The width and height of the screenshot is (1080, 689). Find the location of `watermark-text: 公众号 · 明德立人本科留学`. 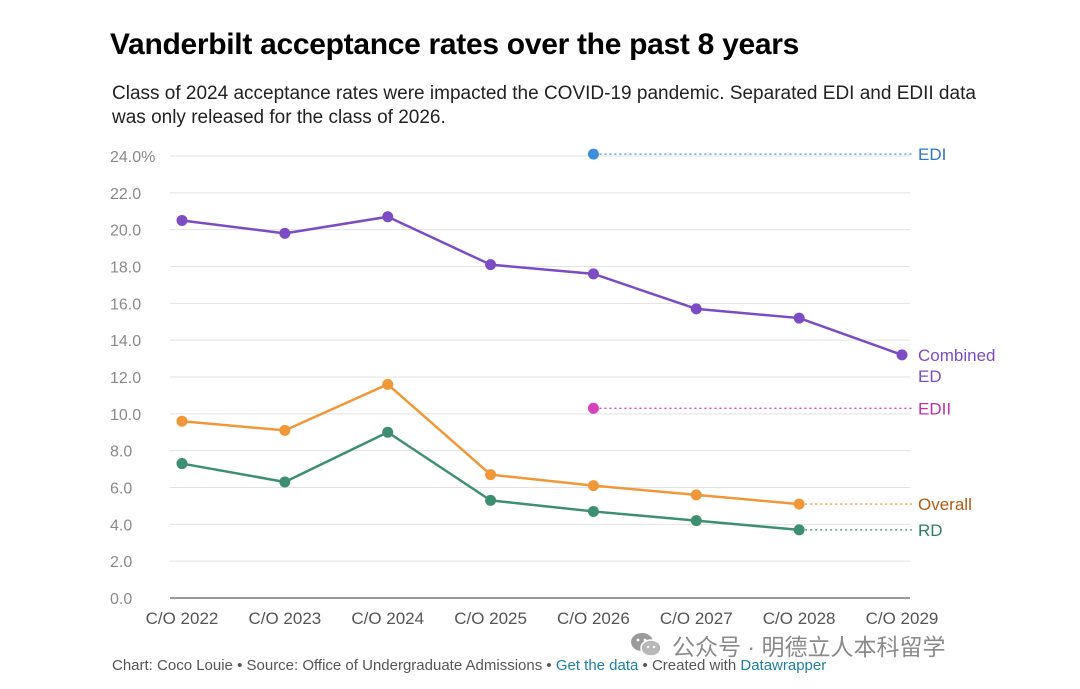

watermark-text: 公众号 · 明德立人本科留学 is located at coordinates (809, 647).